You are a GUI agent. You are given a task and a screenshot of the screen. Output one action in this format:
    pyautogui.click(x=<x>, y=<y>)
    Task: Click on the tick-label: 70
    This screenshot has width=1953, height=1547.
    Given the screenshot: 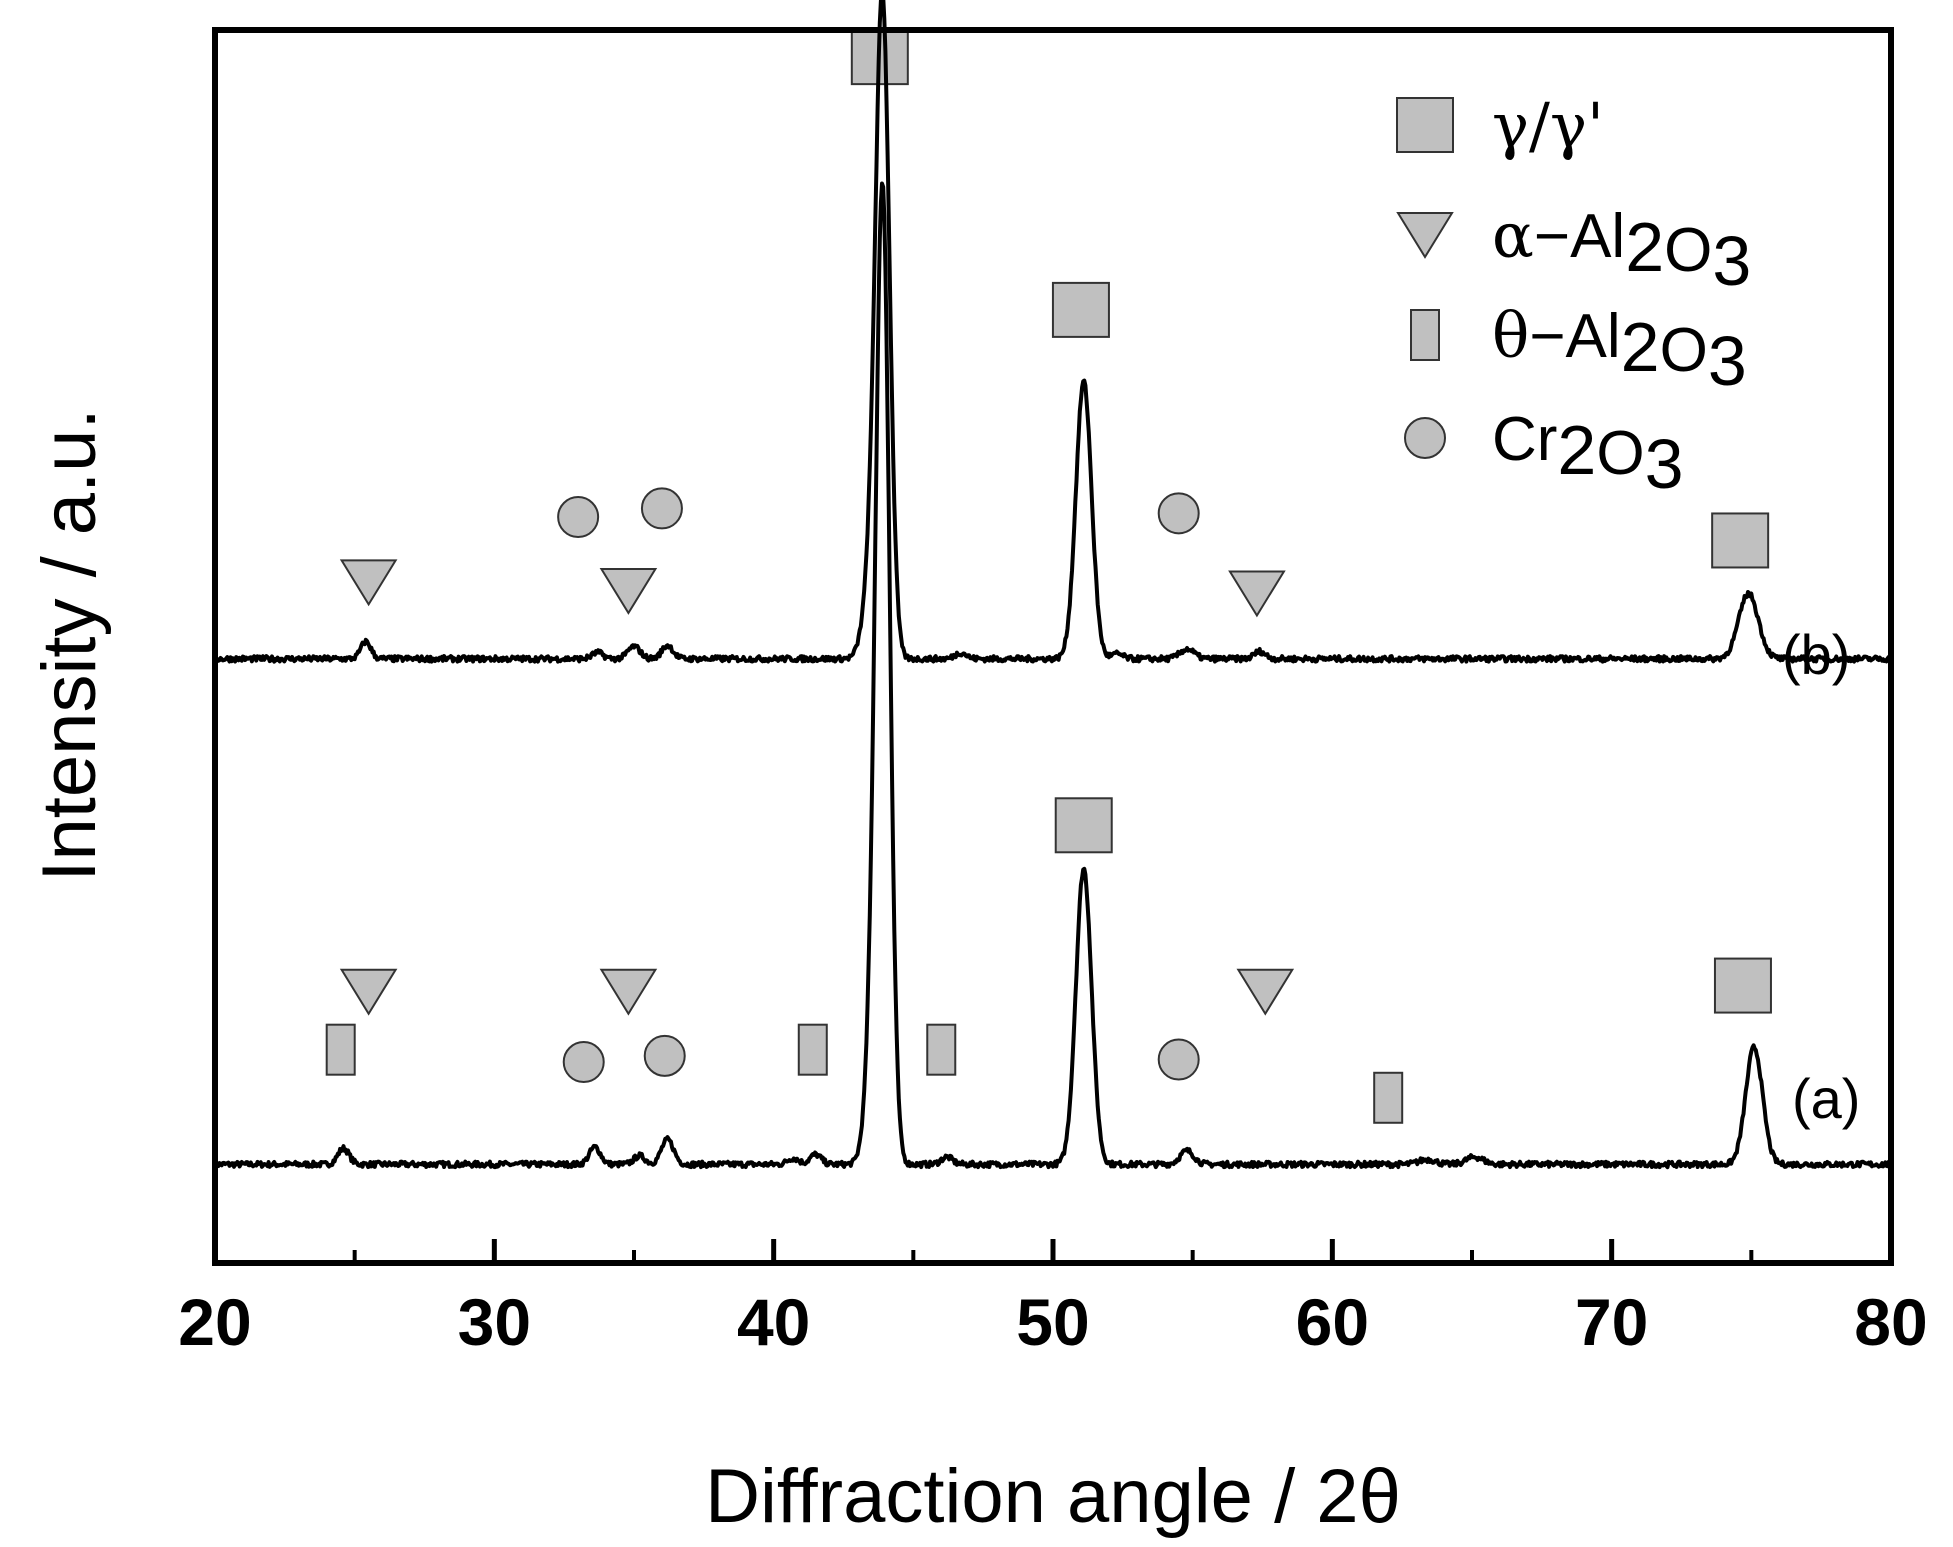 What is the action you would take?
    pyautogui.click(x=1611, y=1322)
    